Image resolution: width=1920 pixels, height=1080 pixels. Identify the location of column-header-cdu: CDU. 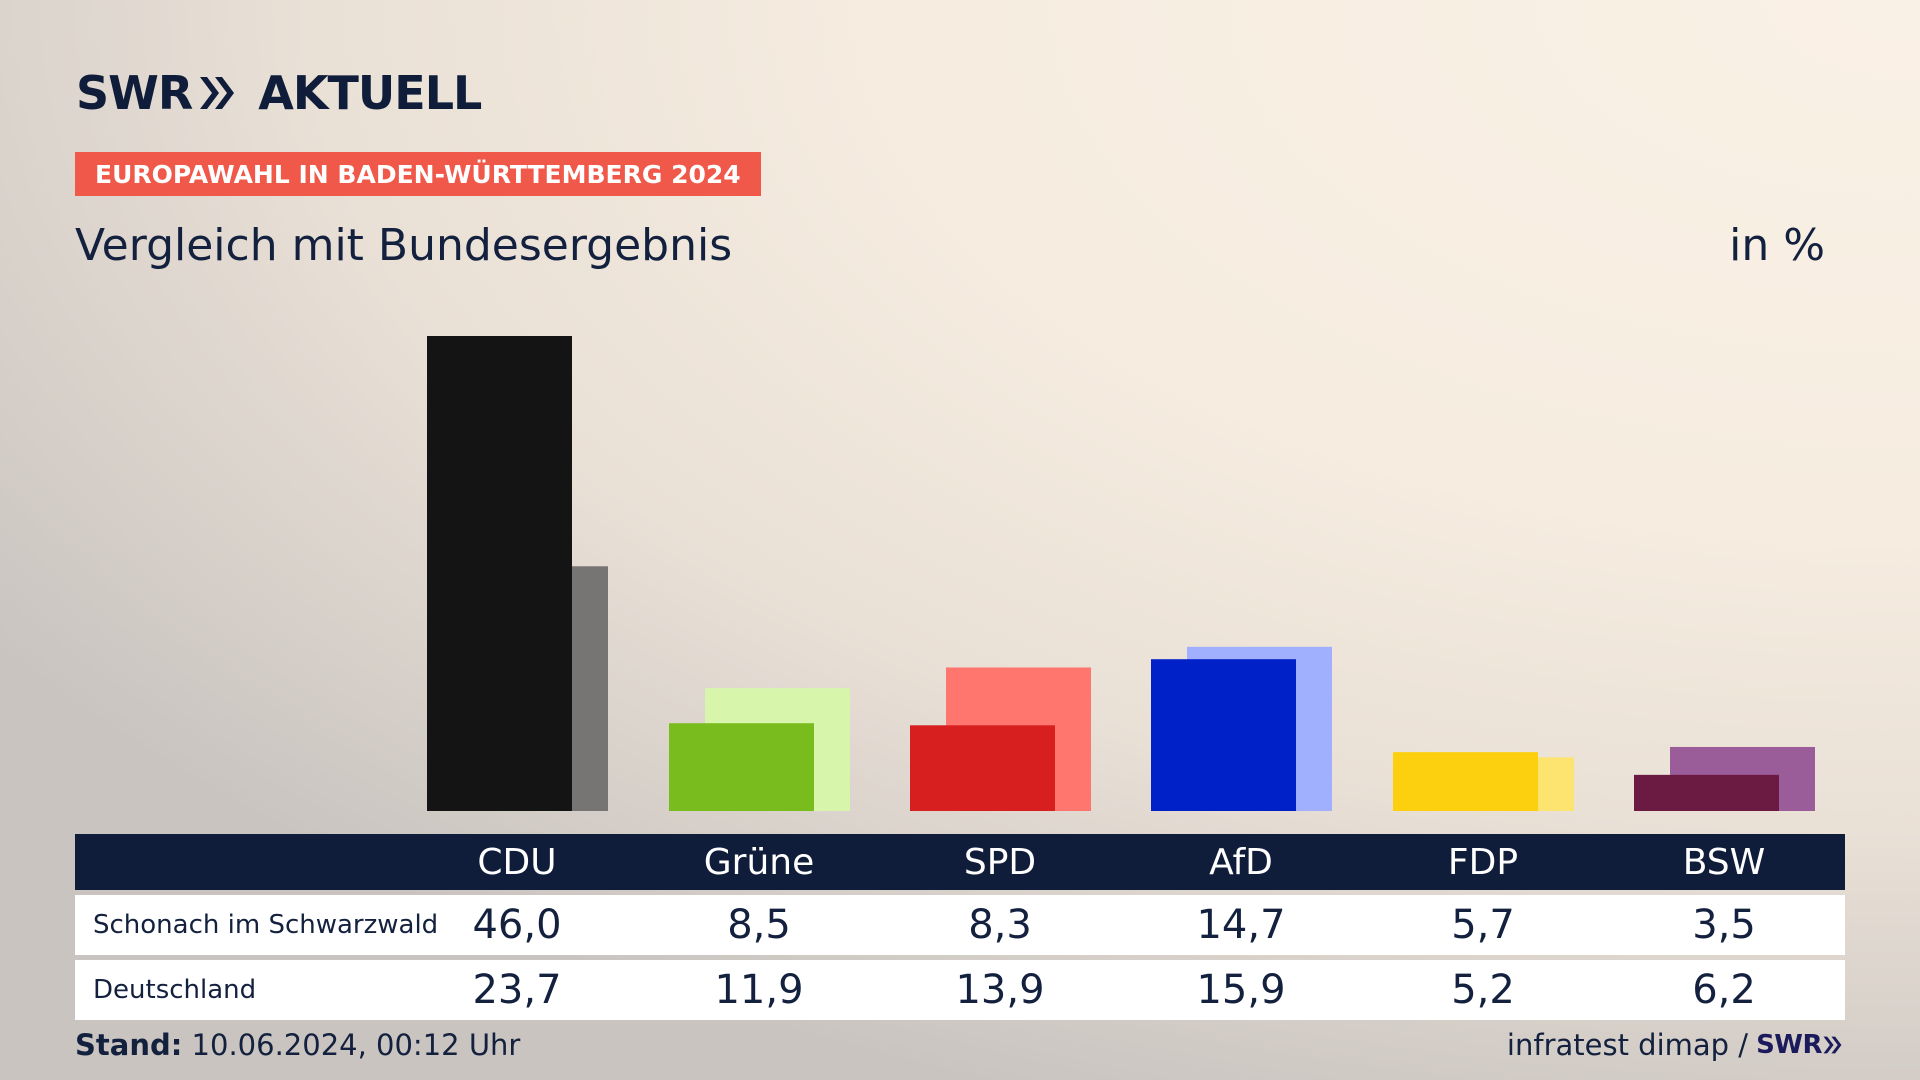
(517, 862).